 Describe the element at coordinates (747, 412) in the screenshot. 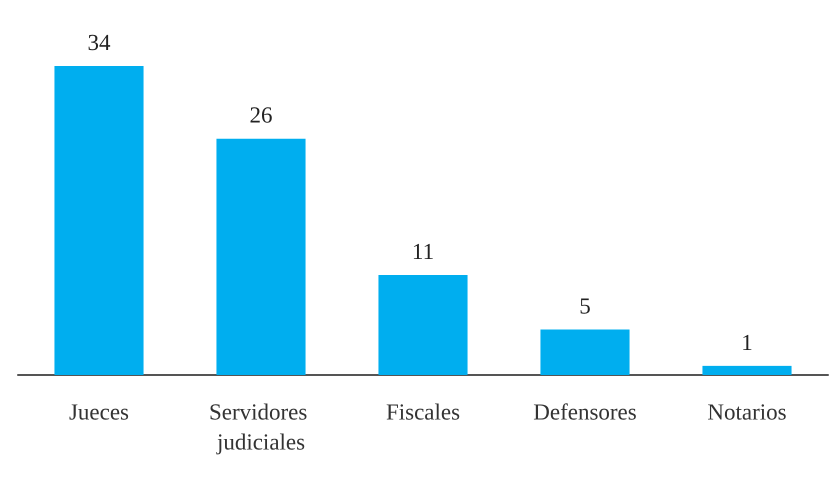

I see `x-tick-label: Notarios` at that location.